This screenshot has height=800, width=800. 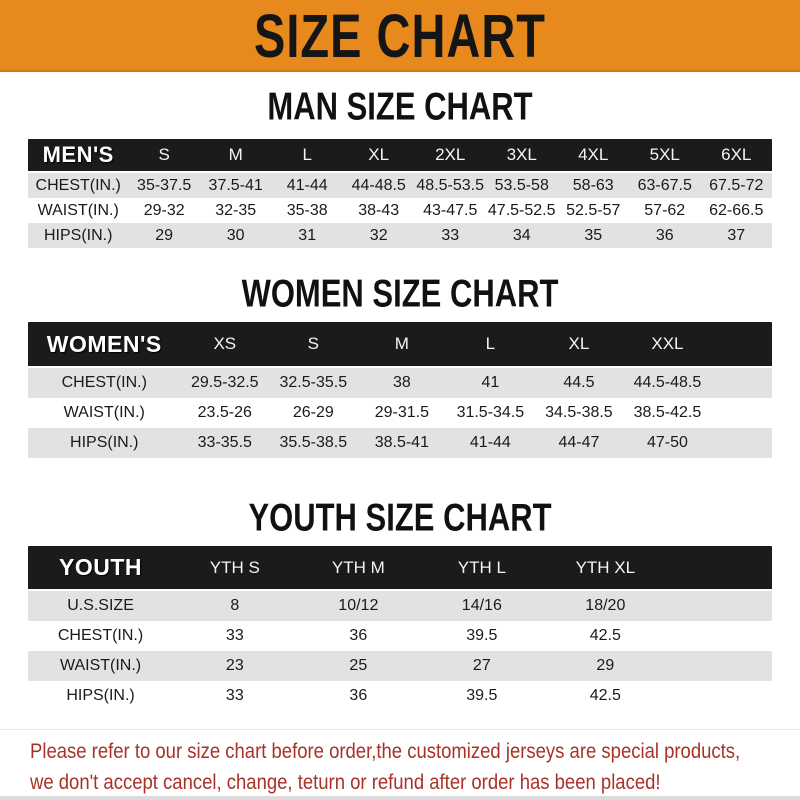 What do you see at coordinates (667, 412) in the screenshot?
I see `cell-value: 38.5-42.5` at bounding box center [667, 412].